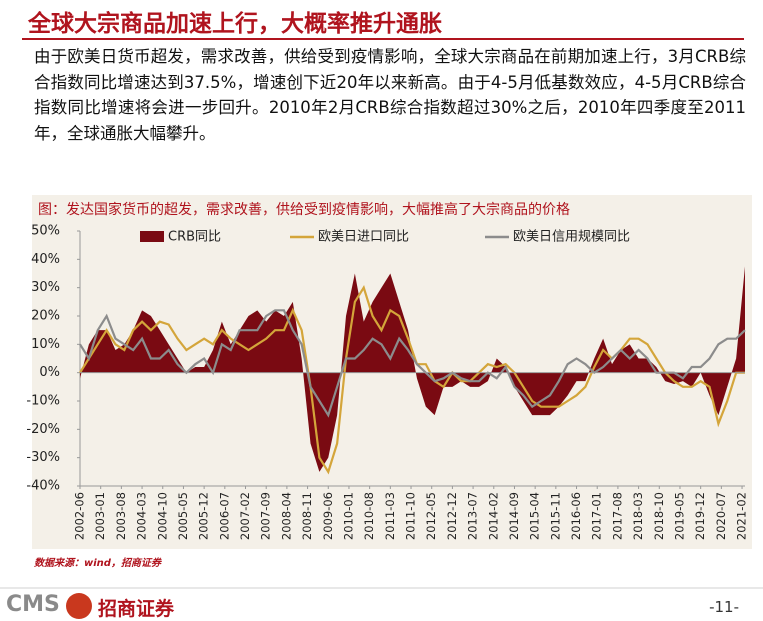 The image size is (763, 621). What do you see at coordinates (576, 516) in the screenshot?
I see `x-tick-label: 2016-06` at bounding box center [576, 516].